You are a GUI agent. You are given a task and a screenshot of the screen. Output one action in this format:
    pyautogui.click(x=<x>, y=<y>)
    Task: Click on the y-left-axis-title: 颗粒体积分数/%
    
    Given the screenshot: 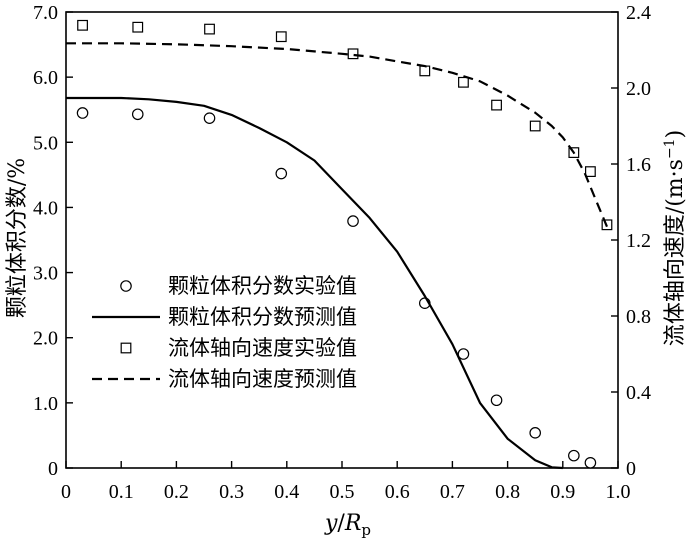 What is the action you would take?
    pyautogui.click(x=17, y=238)
    